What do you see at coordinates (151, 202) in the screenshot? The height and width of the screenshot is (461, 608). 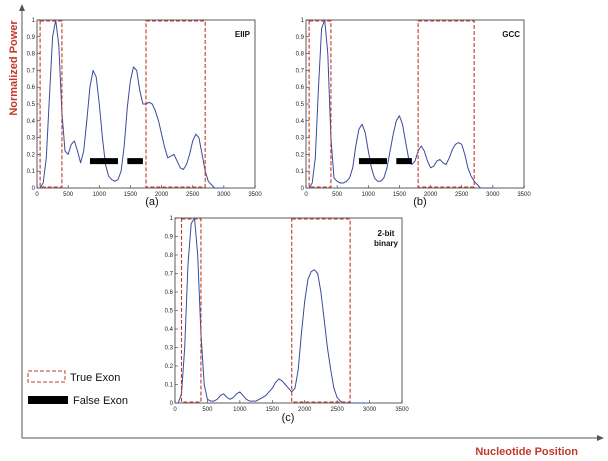 I see `panel-caption: (a)` at bounding box center [151, 202].